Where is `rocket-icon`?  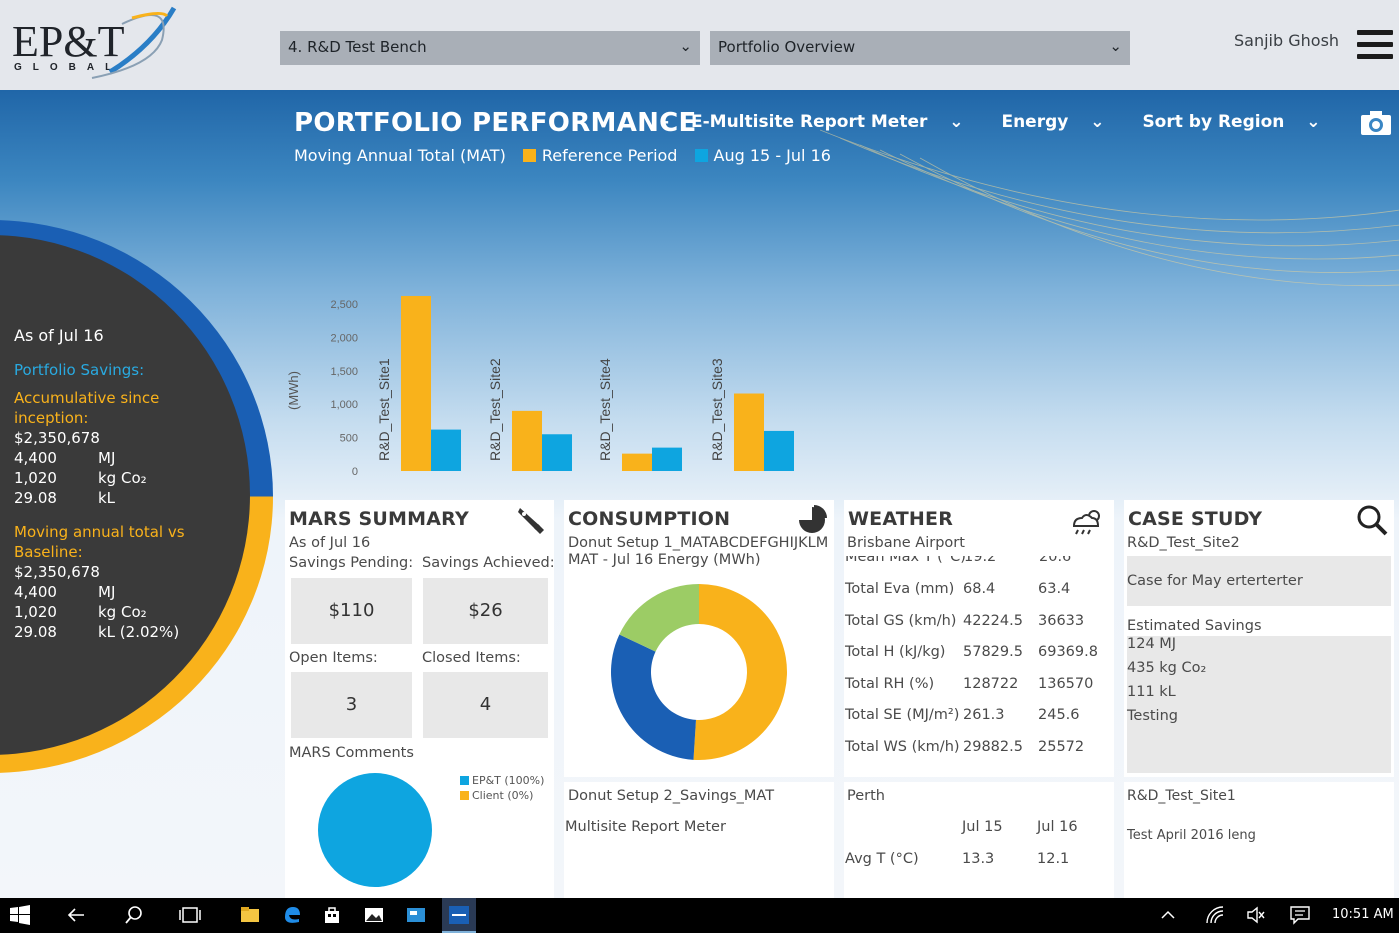
rocket-icon is located at coordinates (530, 520).